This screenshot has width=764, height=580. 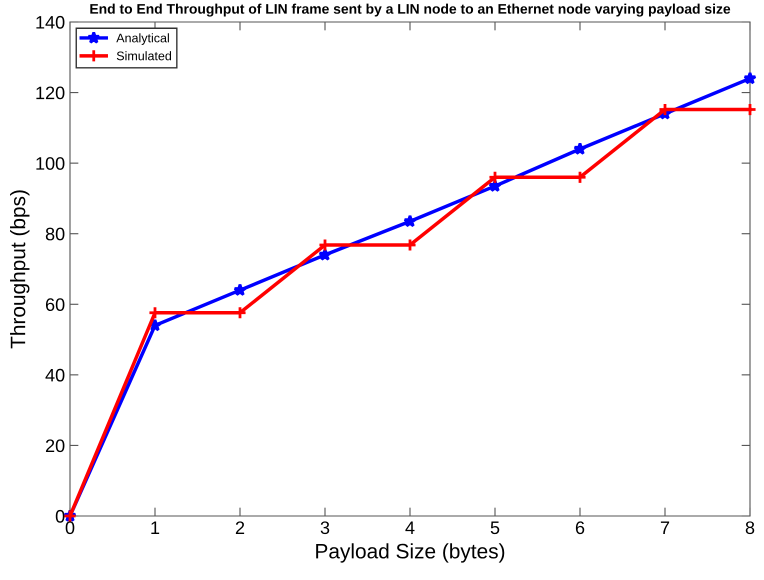 What do you see at coordinates (580, 527) in the screenshot?
I see `x-tick-label: 6` at bounding box center [580, 527].